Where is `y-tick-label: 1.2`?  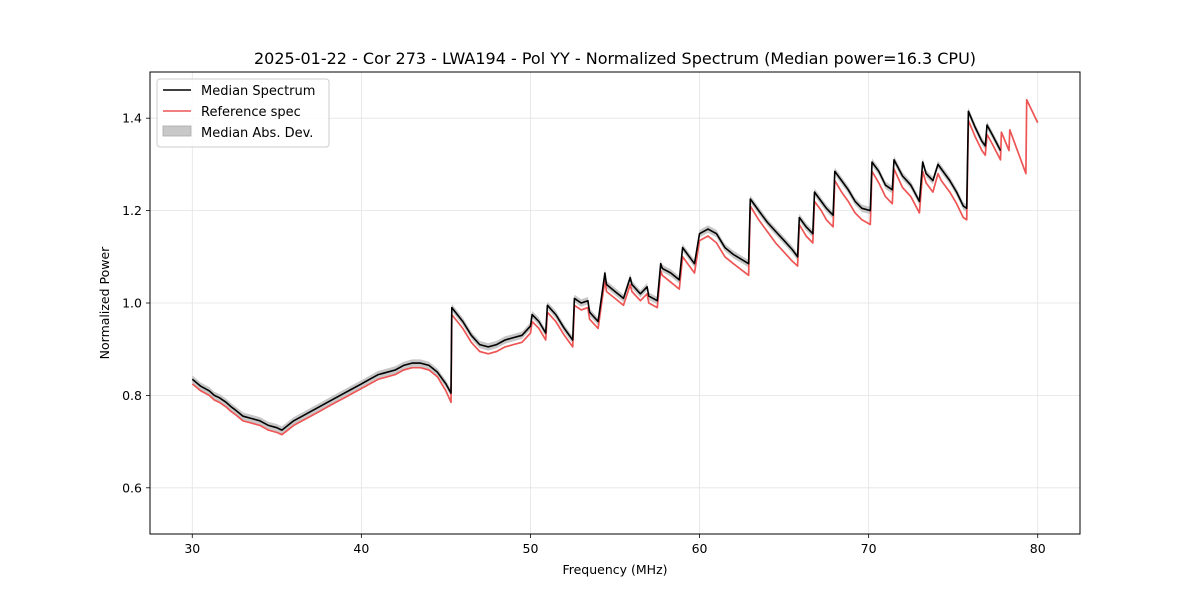 y-tick-label: 1.2 is located at coordinates (132, 210).